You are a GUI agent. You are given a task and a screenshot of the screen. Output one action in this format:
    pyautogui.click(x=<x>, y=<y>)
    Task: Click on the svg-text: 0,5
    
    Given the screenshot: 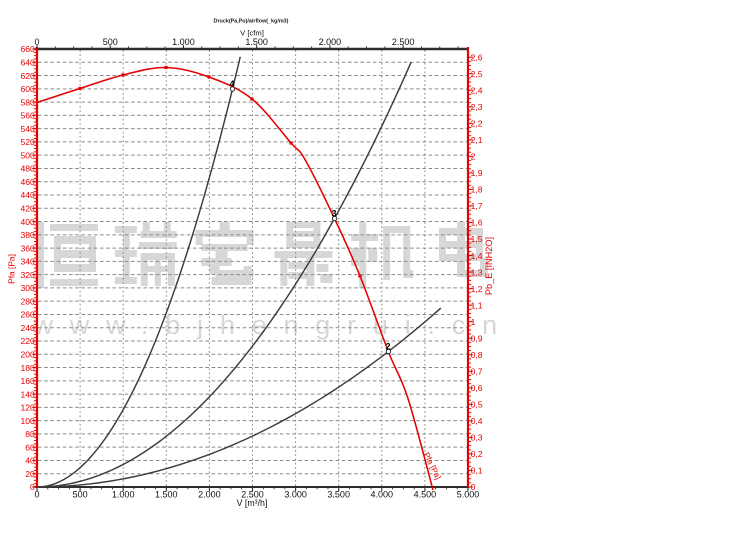 What is the action you would take?
    pyautogui.click(x=477, y=405)
    